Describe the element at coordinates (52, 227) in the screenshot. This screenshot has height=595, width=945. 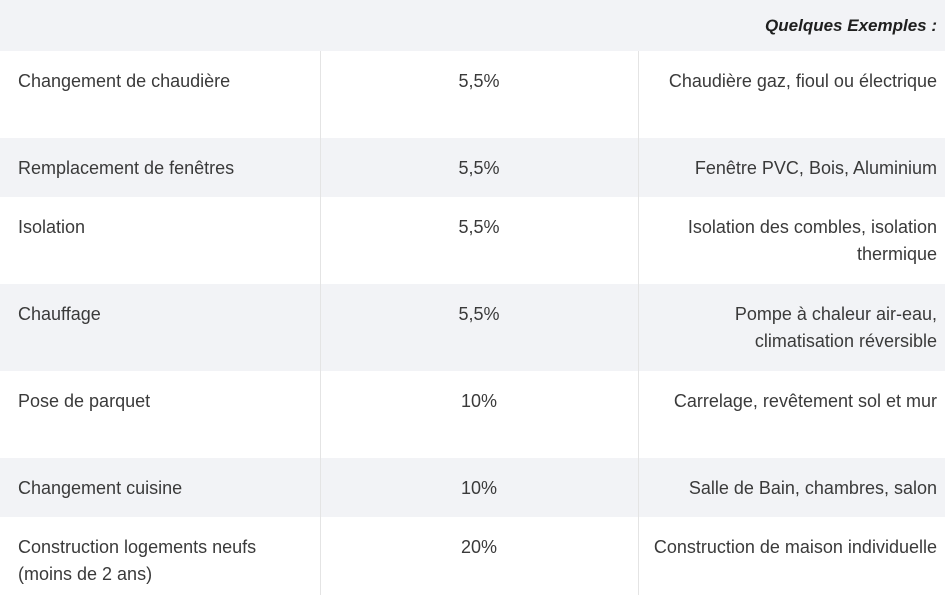
I see `work-type-cell: Isolation` at that location.